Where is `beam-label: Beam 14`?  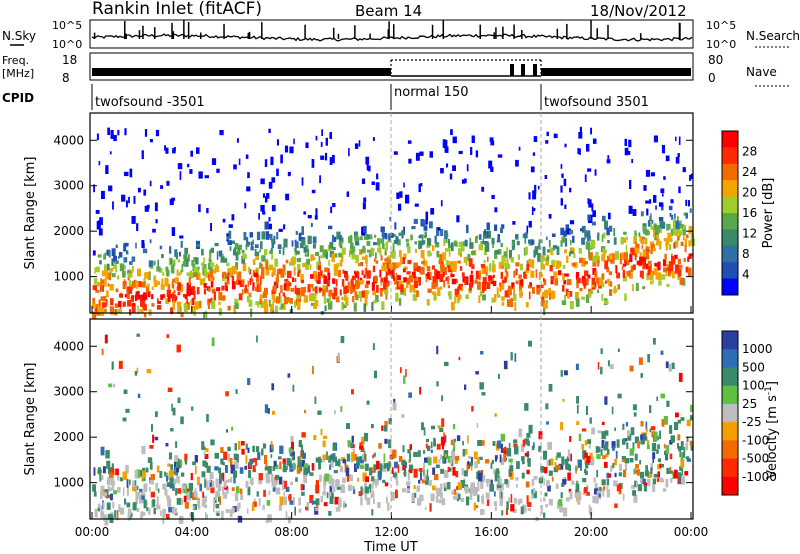 beam-label: Beam 14 is located at coordinates (388, 11).